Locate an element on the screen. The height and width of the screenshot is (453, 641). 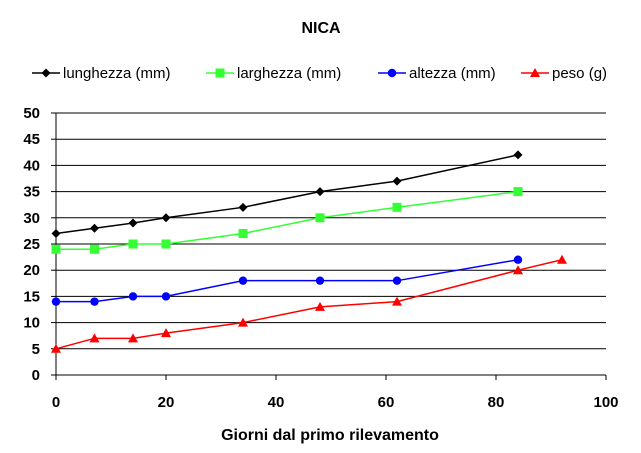
legend-label-lunghezza: lunghezza (mm) is located at coordinates (117, 73).